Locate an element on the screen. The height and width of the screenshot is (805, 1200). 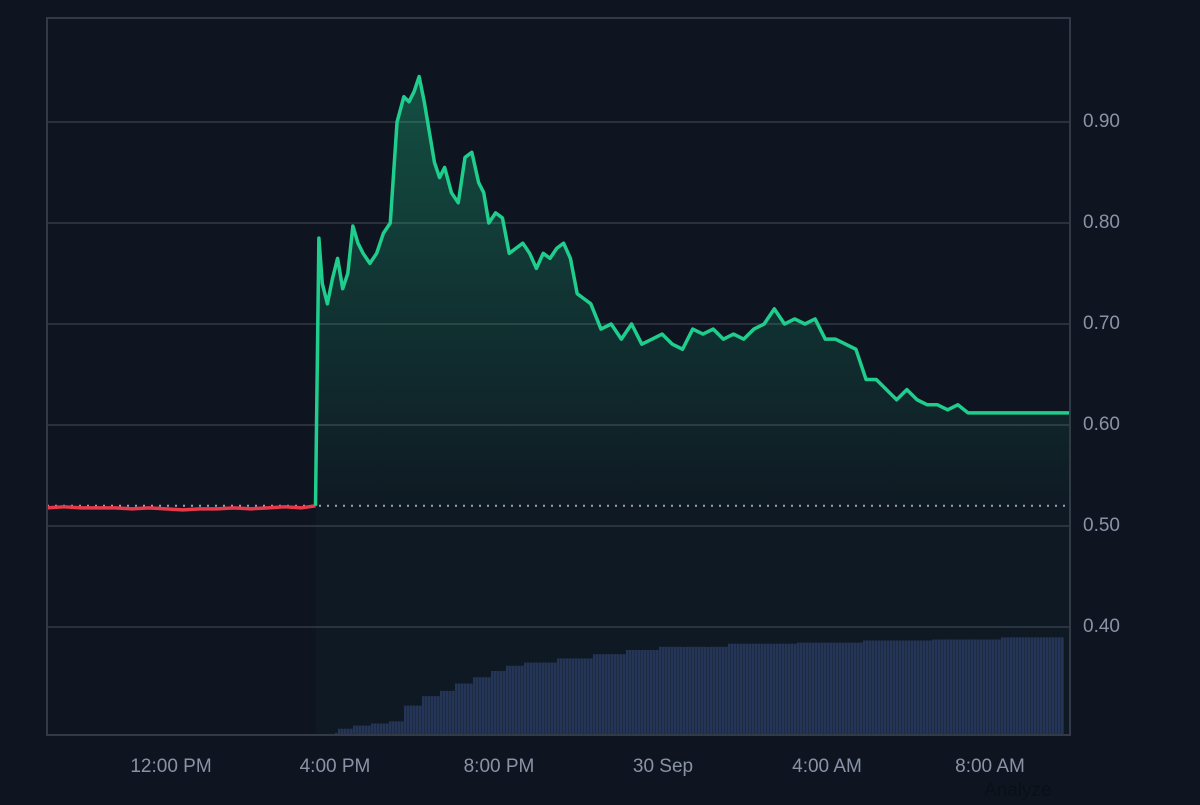
x-tick-label: 30 Sep is located at coordinates (663, 766).